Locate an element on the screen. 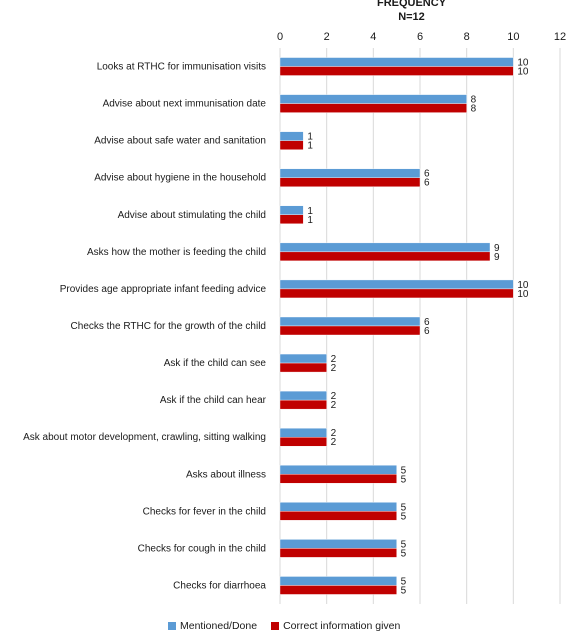  category-label: Looks at RTHC for immunisation visits is located at coordinates (181, 67).